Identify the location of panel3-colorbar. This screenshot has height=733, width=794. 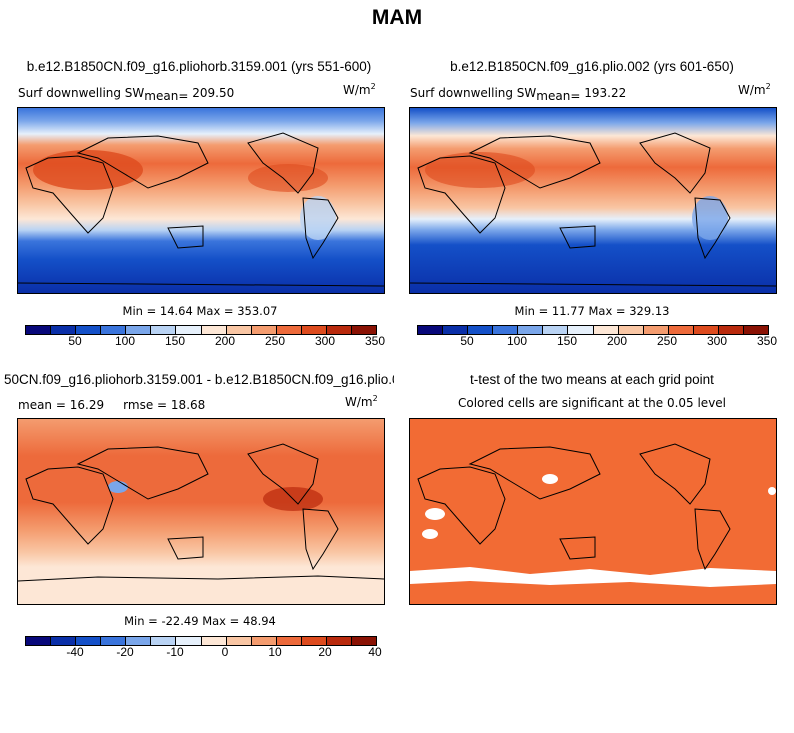
(201, 641).